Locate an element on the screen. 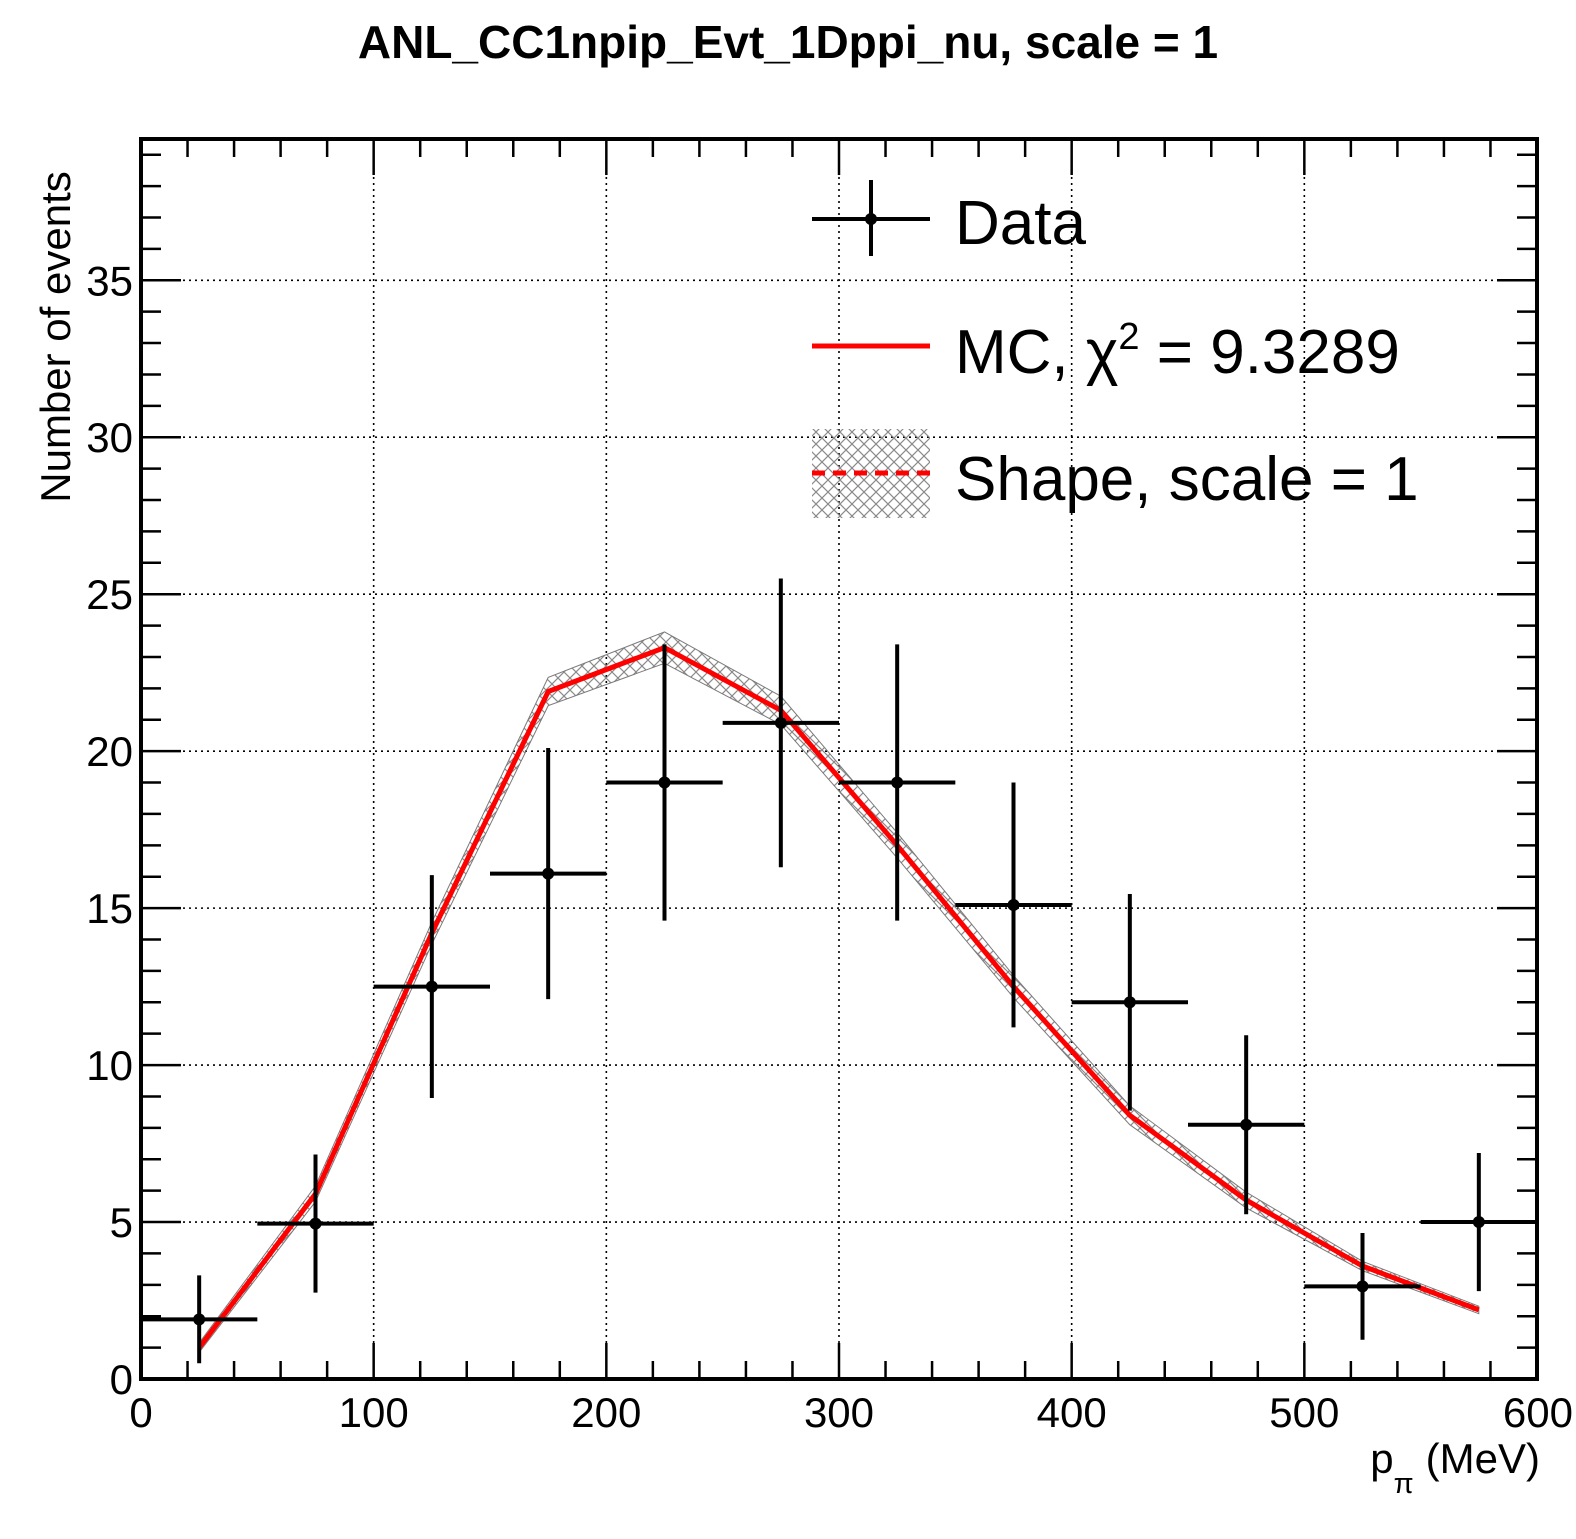 This screenshot has height=1539, width=1576. legend-data-marker is located at coordinates (871, 219).